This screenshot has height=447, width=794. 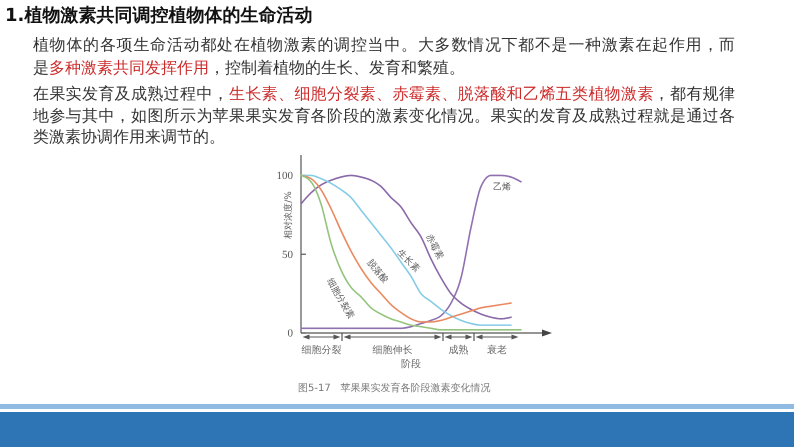 I want to click on y-axis-title: 相对浓度/%, so click(x=288, y=214).